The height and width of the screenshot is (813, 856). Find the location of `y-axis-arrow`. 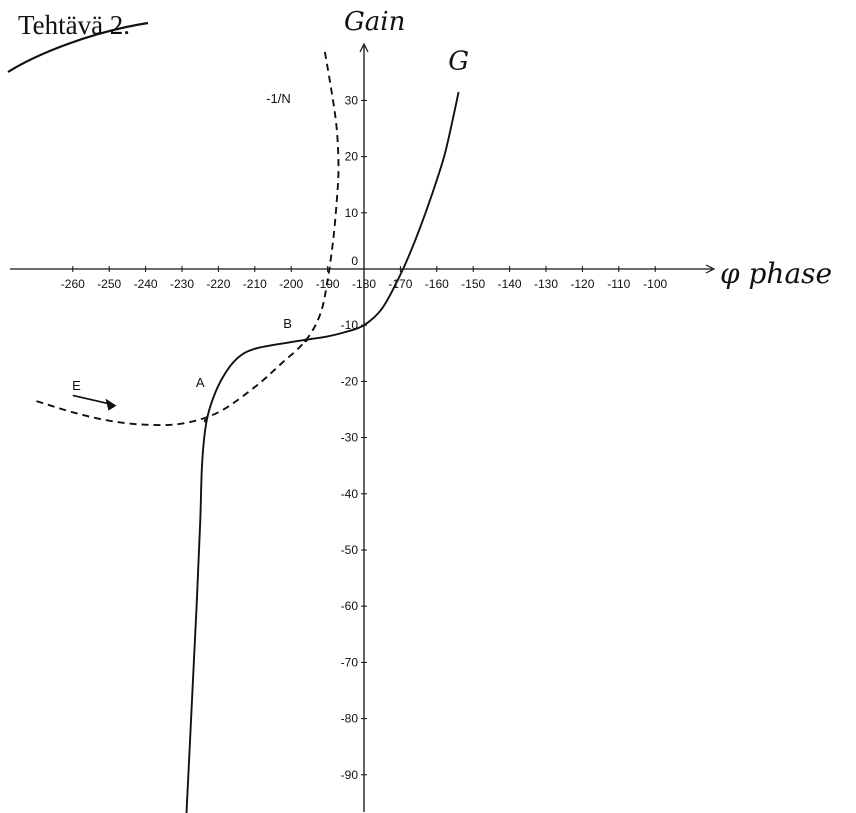

y-axis-arrow is located at coordinates (364, 47).